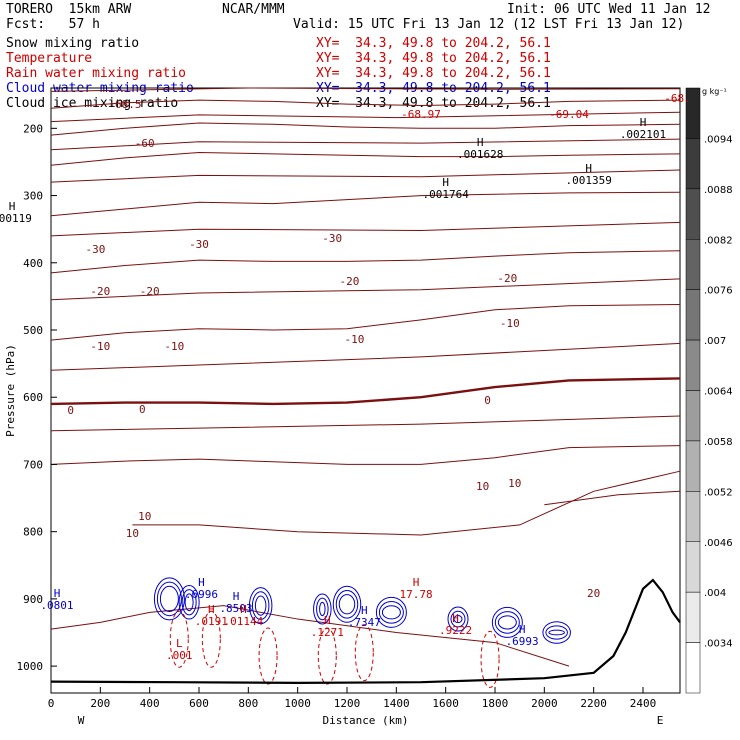 Image resolution: width=740 pixels, height=740 pixels. What do you see at coordinates (211, 609) in the screenshot?
I see `extremum-type-12: H` at bounding box center [211, 609].